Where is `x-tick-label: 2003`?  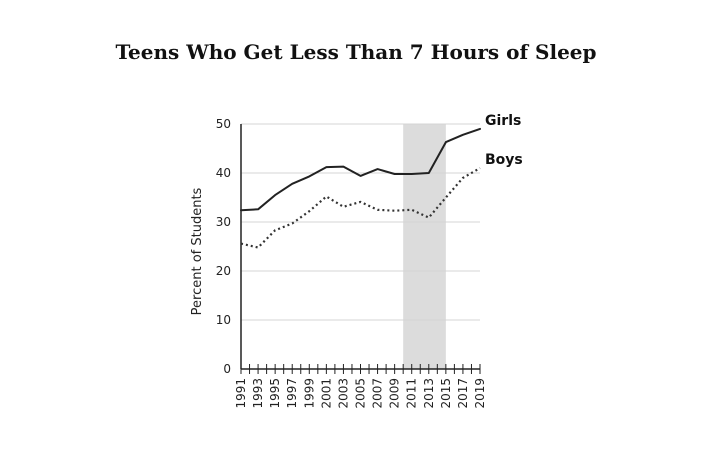 x-tick-label: 2003 is located at coordinates (343, 393).